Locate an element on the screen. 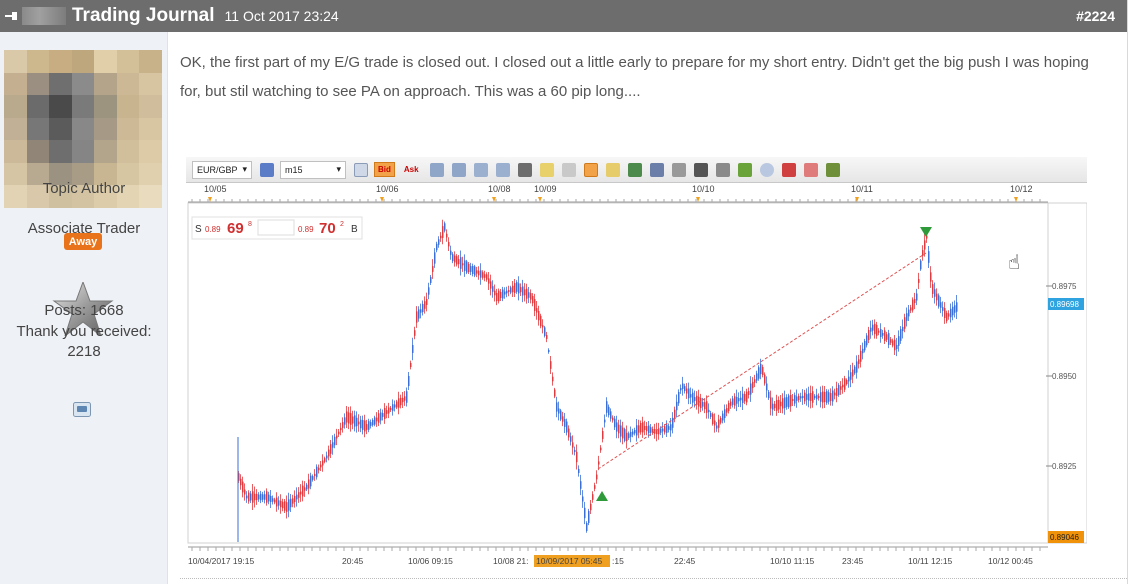 Image resolution: width=1138 pixels, height=584 pixels. sell-price-small: 0.89 is located at coordinates (213, 229).